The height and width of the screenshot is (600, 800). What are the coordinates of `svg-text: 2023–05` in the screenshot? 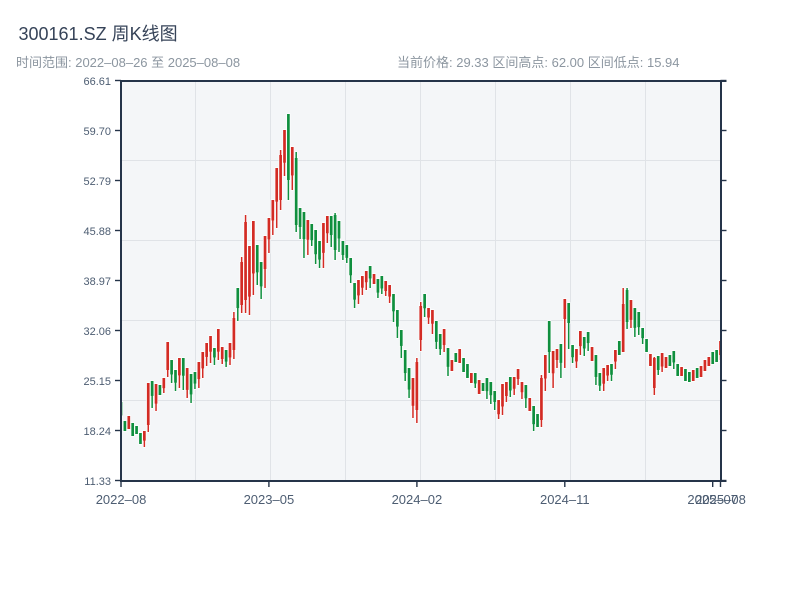 It's located at (269, 499).